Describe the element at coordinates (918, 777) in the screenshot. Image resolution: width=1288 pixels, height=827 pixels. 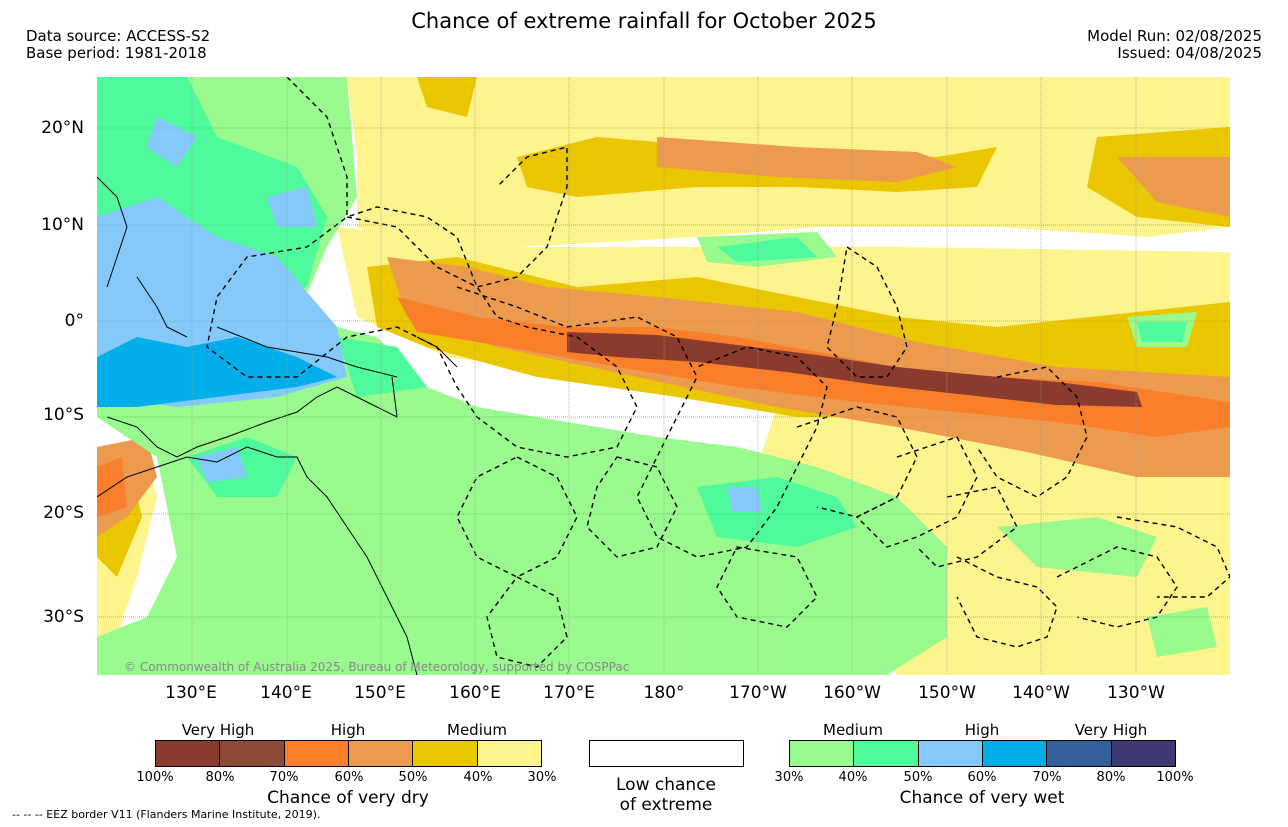
I see `wet-tick-label: 50%` at that location.